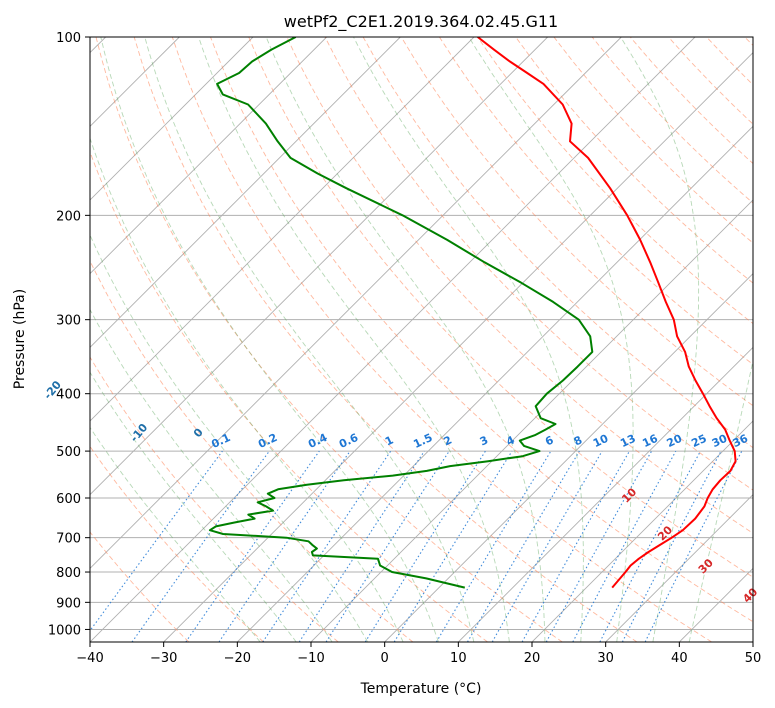  Describe the element at coordinates (89, 658) in the screenshot. I see `x-tick-label: −40` at that location.